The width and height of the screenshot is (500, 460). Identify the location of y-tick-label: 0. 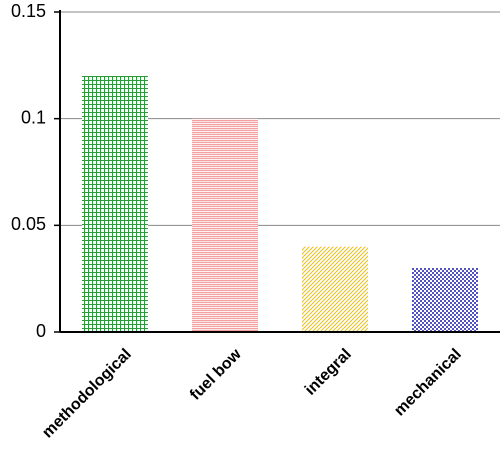
(41, 331).